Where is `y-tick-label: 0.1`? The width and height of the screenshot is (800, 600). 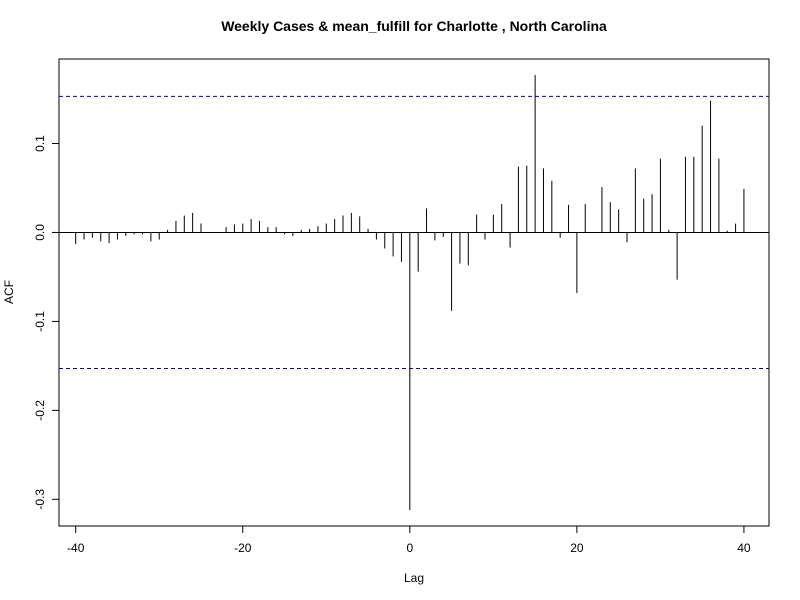 y-tick-label: 0.1 is located at coordinates (40, 143).